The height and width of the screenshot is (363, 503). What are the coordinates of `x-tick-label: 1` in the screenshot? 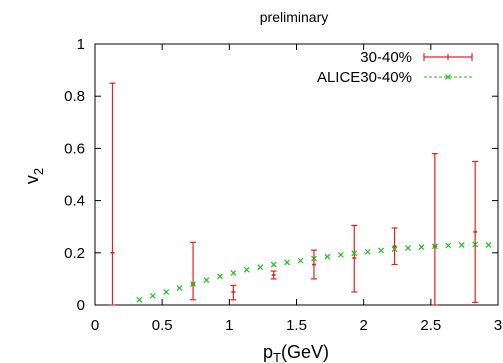 It's located at (229, 325).